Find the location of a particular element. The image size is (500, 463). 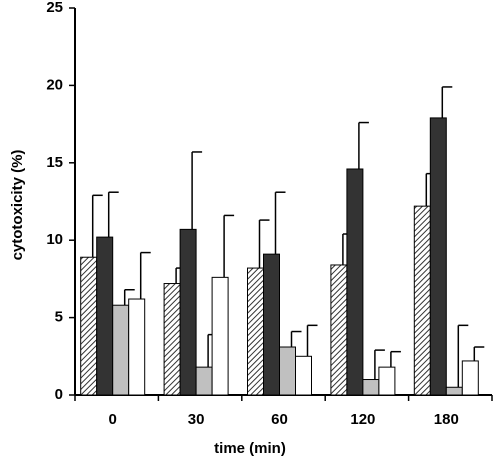

y-tick-label: 5 is located at coordinates (59, 317).